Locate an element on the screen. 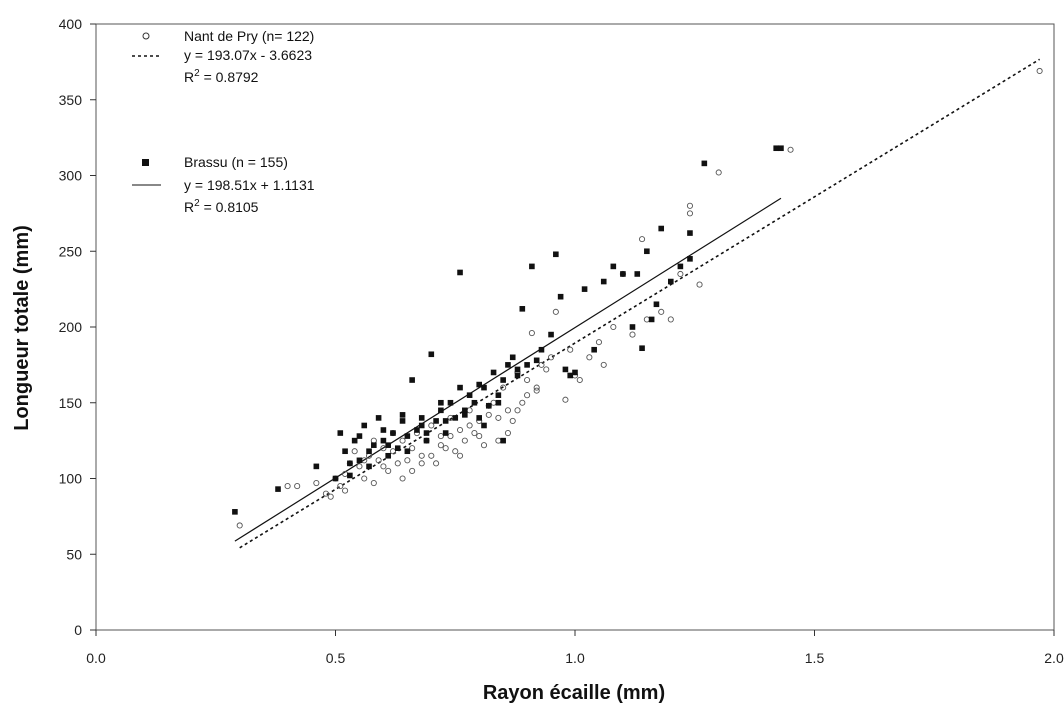 The width and height of the screenshot is (1064, 704). legend-marker-brassu is located at coordinates (145, 162).